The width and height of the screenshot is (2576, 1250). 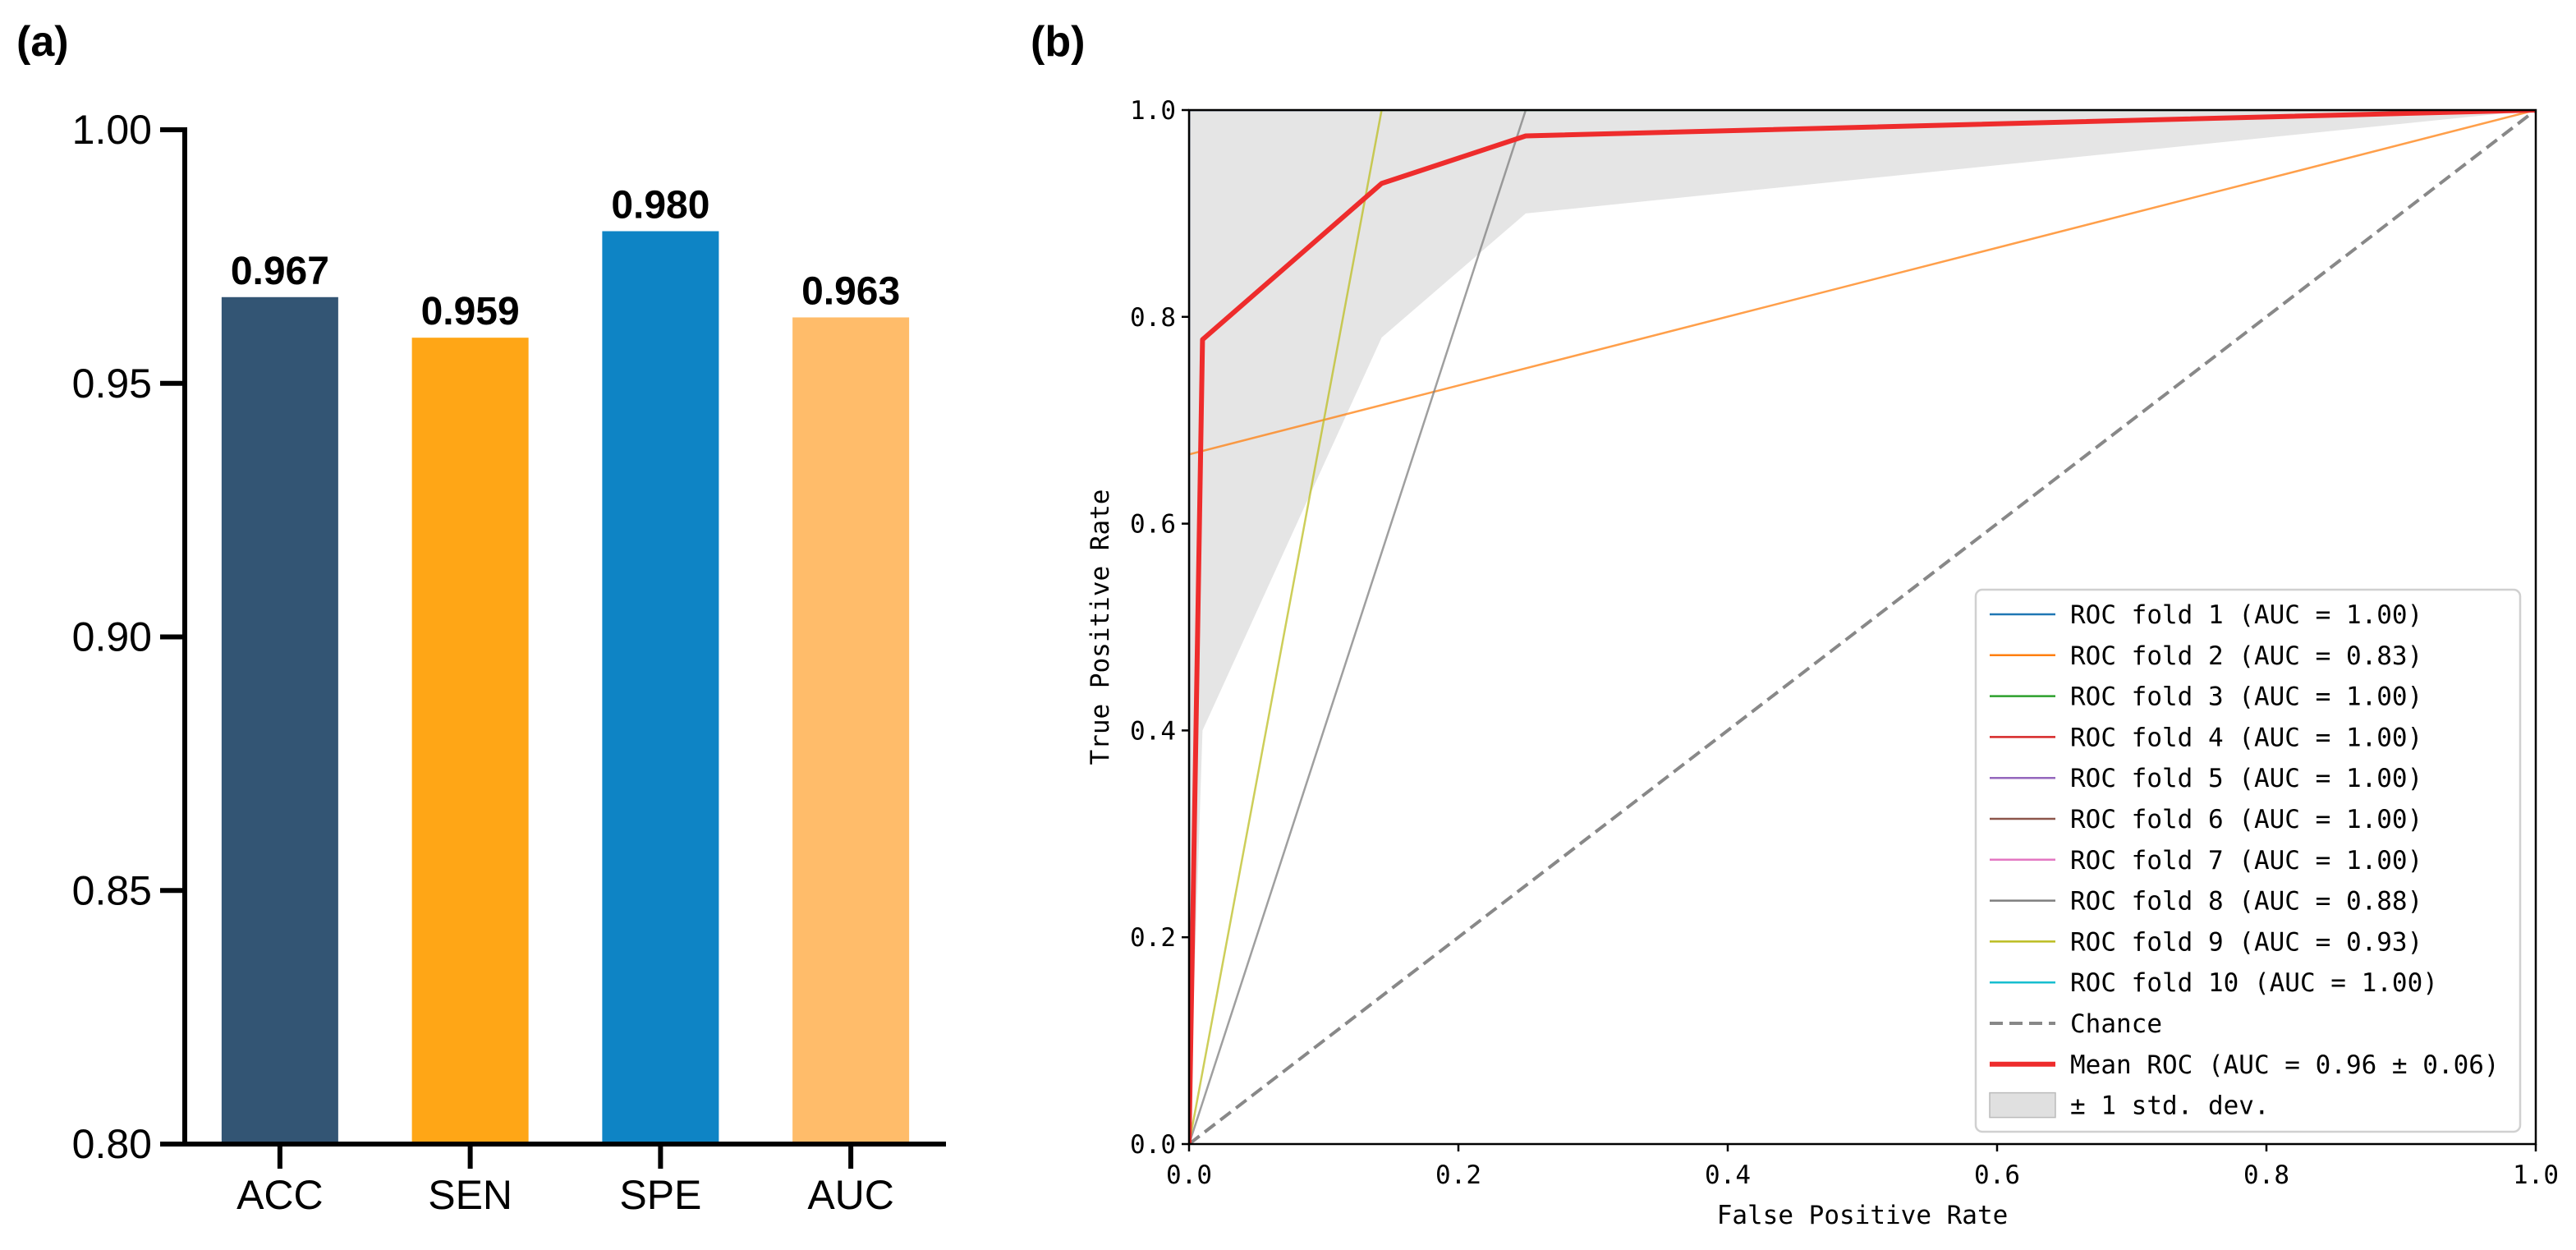 What do you see at coordinates (2246, 615) in the screenshot?
I see `roc-legend-label: ROC fold 1 (AUC = 1.00)` at bounding box center [2246, 615].